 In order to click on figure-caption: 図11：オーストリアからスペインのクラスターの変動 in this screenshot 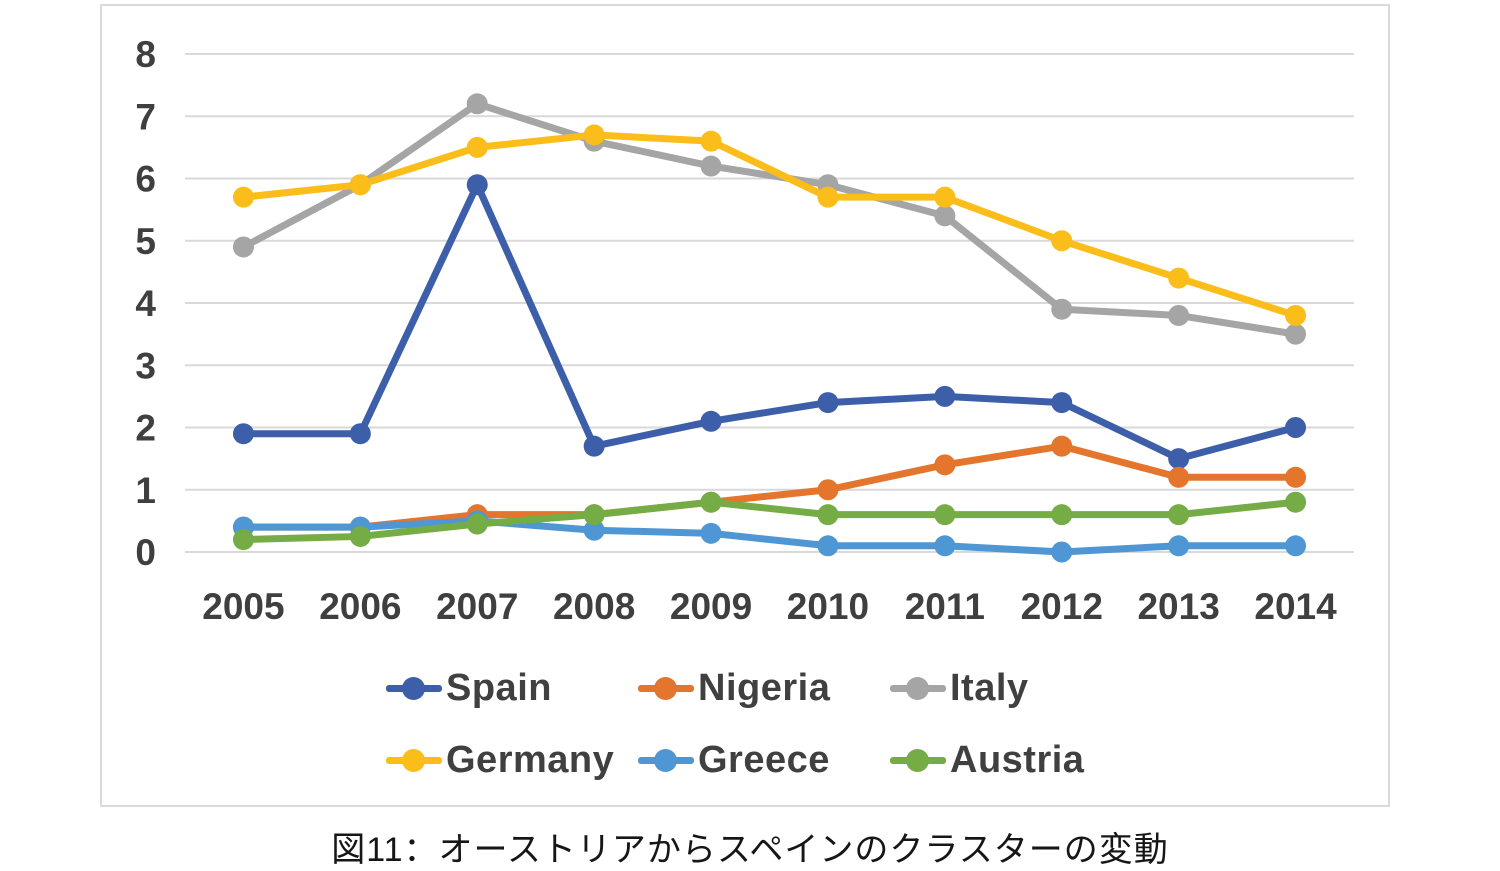, I will do `click(750, 850)`.